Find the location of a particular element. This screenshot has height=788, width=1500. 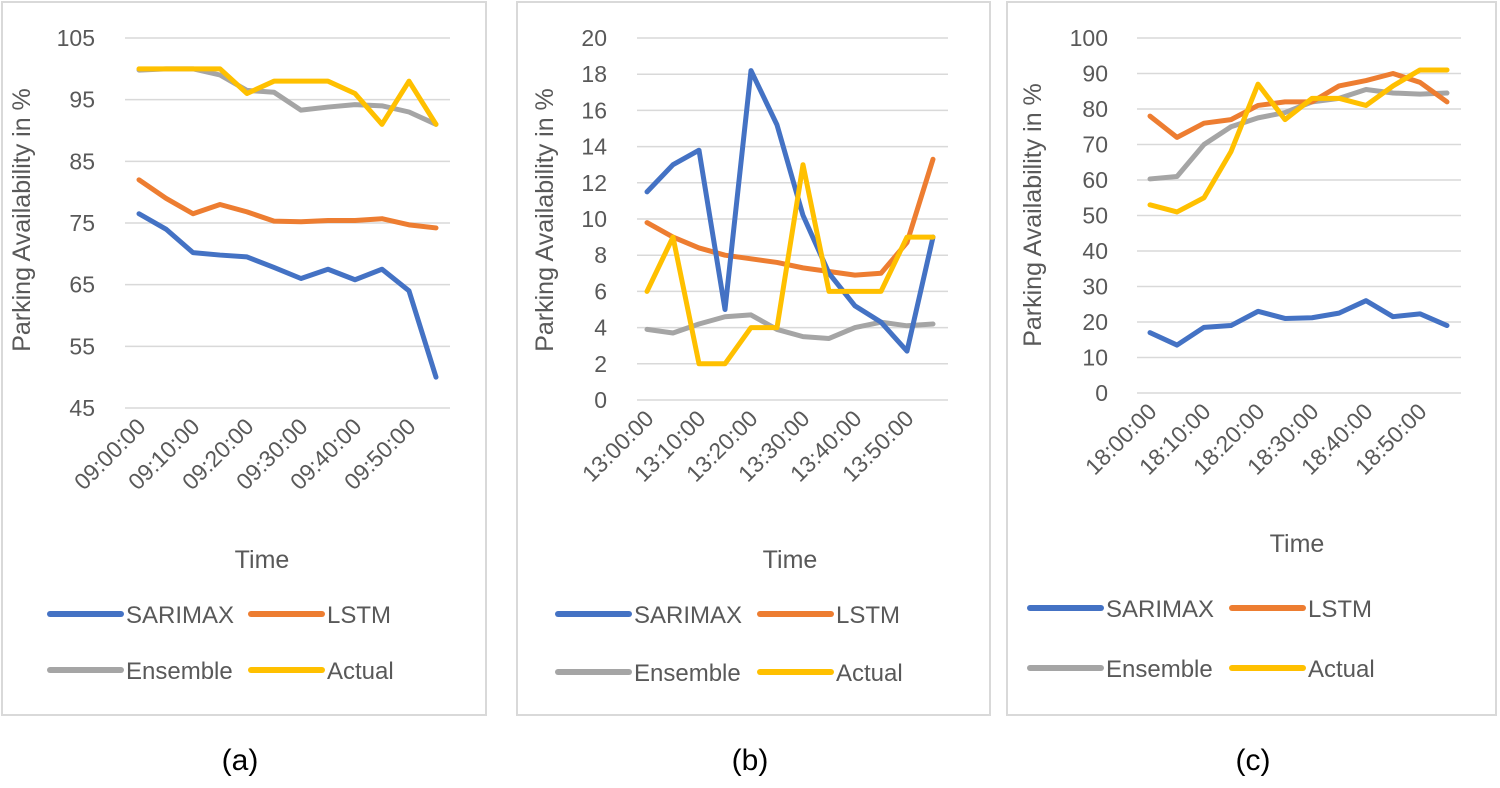

y-tick-label: 6 is located at coordinates (600, 291).